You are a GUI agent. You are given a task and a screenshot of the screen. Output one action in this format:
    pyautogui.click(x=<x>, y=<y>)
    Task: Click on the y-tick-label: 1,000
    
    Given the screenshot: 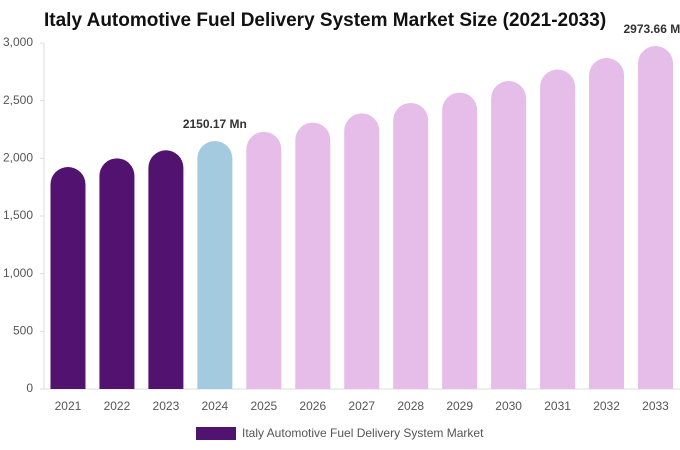 What is the action you would take?
    pyautogui.click(x=18, y=273)
    